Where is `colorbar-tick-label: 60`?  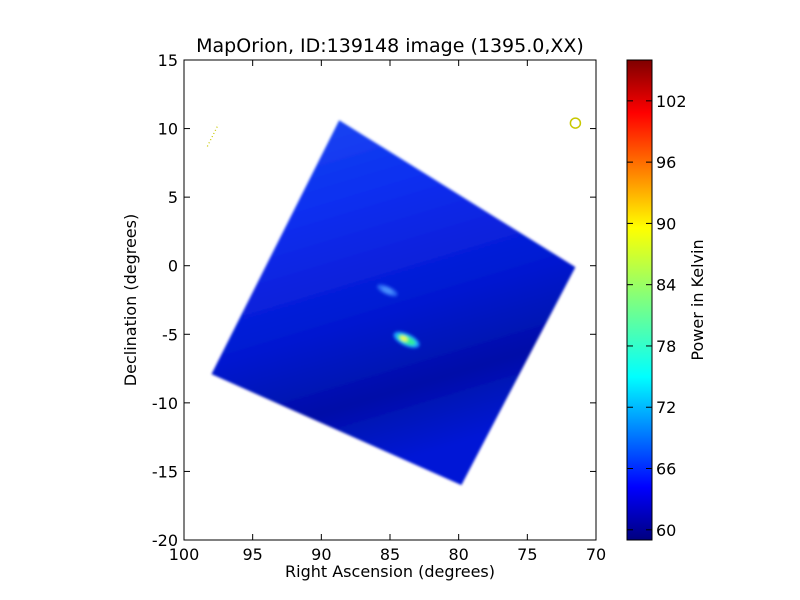
colorbar-tick-label: 60 is located at coordinates (666, 530).